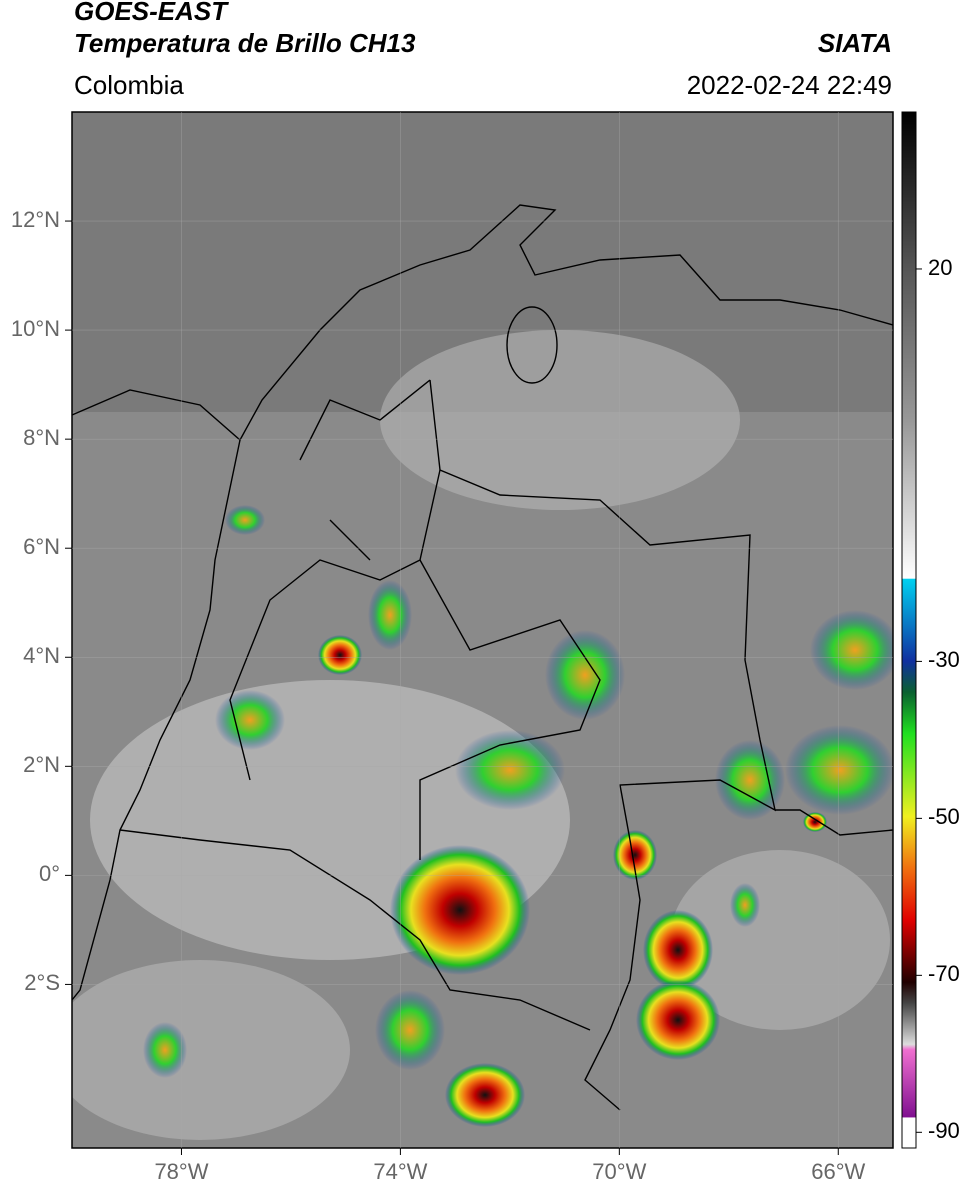 Image resolution: width=966 pixels, height=1195 pixels. Describe the element at coordinates (944, 659) in the screenshot. I see `colorbar-tick-label: -30` at that location.